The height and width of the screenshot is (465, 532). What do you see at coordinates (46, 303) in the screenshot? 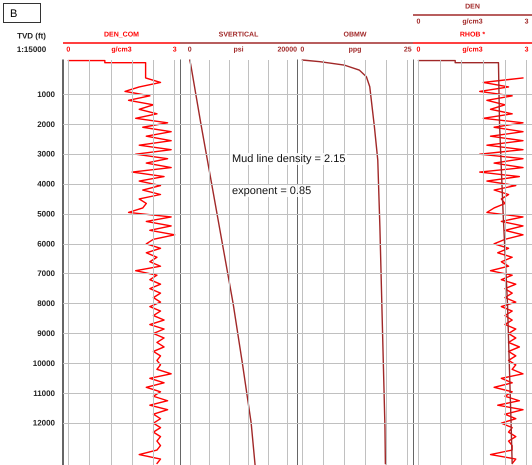
I see `y-tick-label: 8000` at bounding box center [46, 303].